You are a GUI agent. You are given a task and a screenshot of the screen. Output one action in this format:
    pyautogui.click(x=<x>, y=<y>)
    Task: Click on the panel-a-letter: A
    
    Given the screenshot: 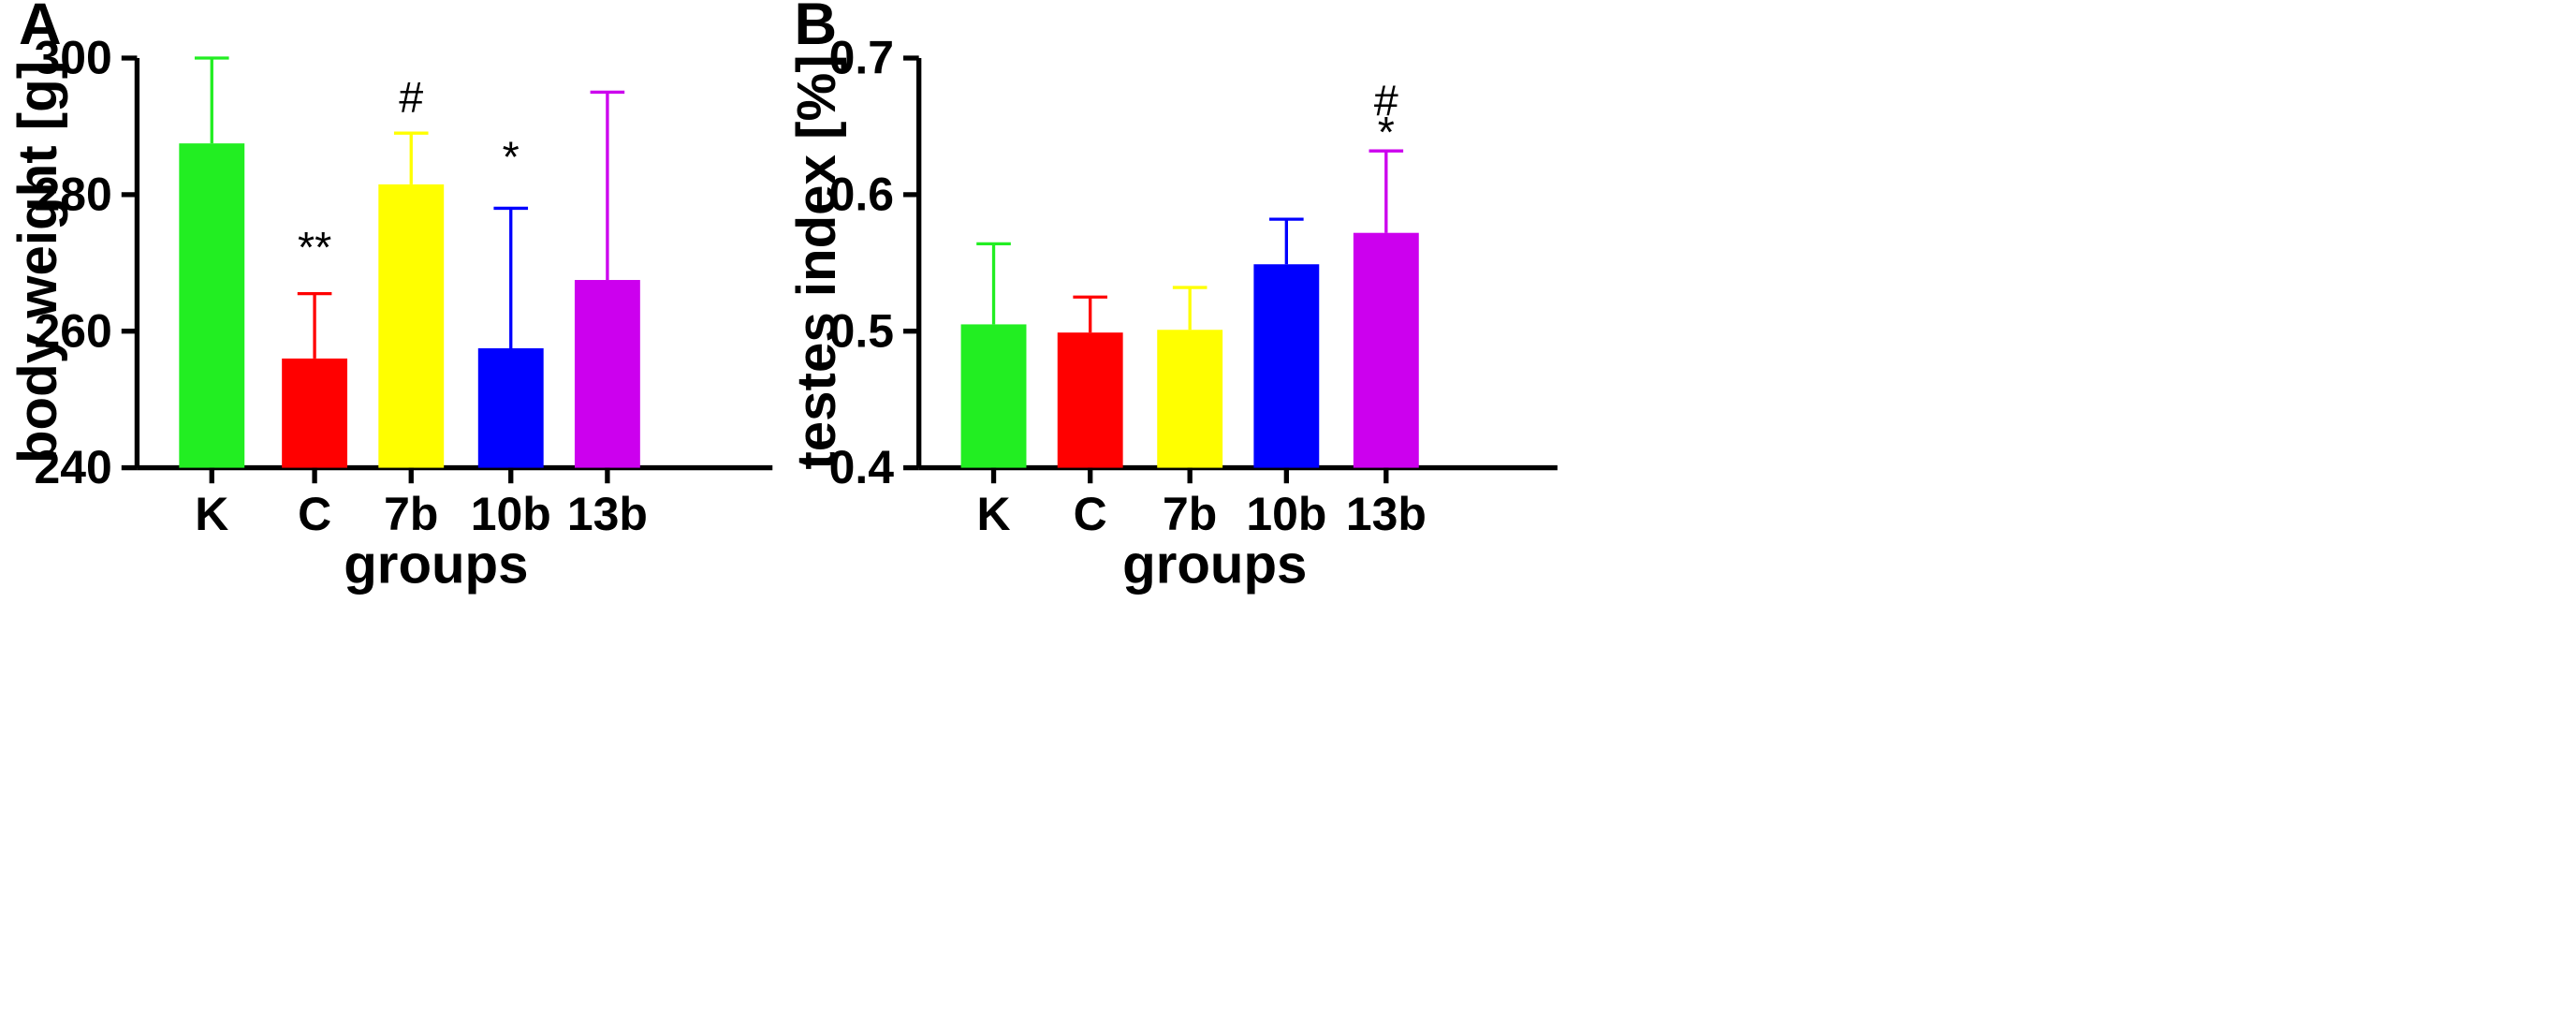 What is the action you would take?
    pyautogui.click(x=40, y=29)
    